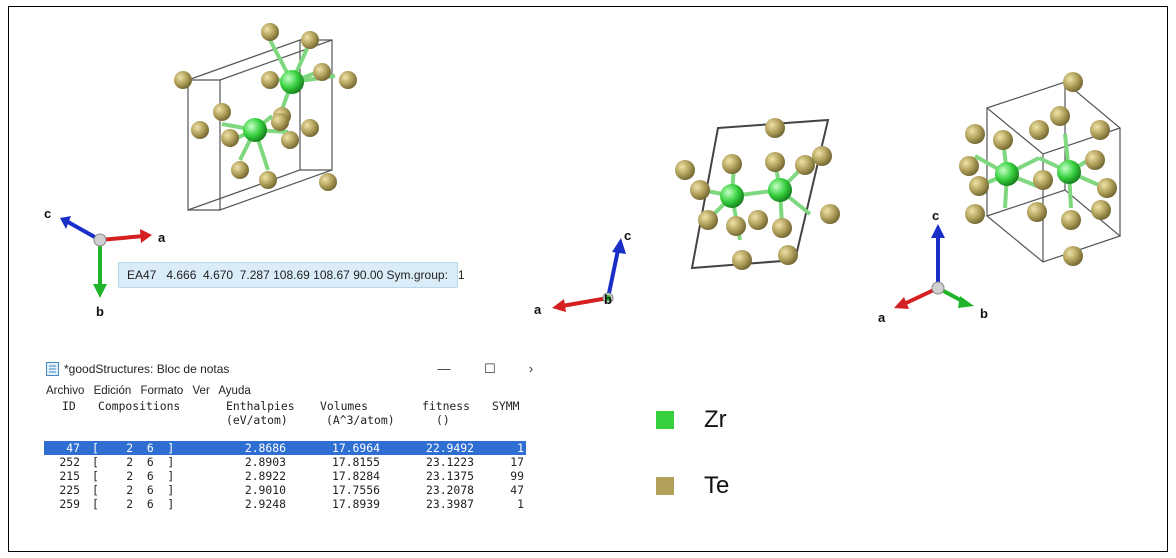  I want to click on legend-item-te: Te, so click(726, 486).